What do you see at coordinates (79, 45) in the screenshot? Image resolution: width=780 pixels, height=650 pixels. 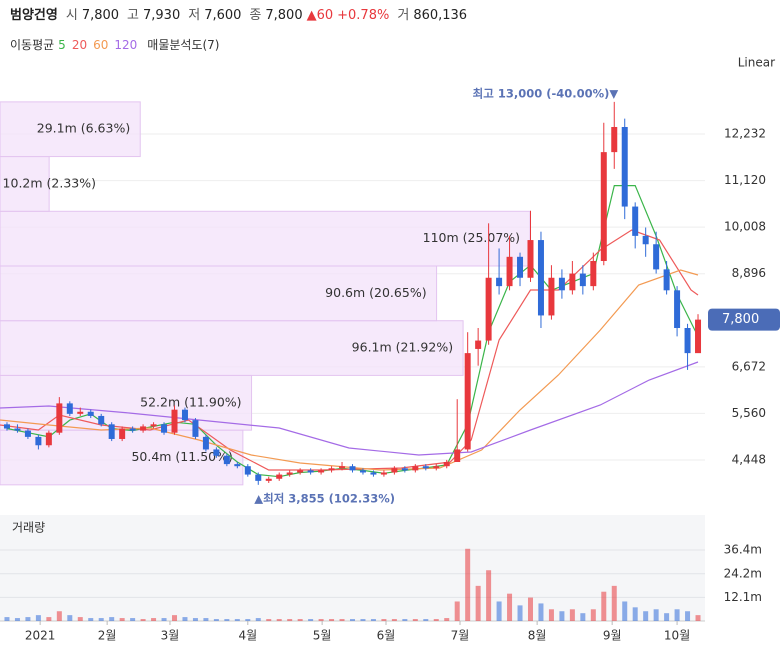 I see `legend-item: 20` at bounding box center [79, 45].